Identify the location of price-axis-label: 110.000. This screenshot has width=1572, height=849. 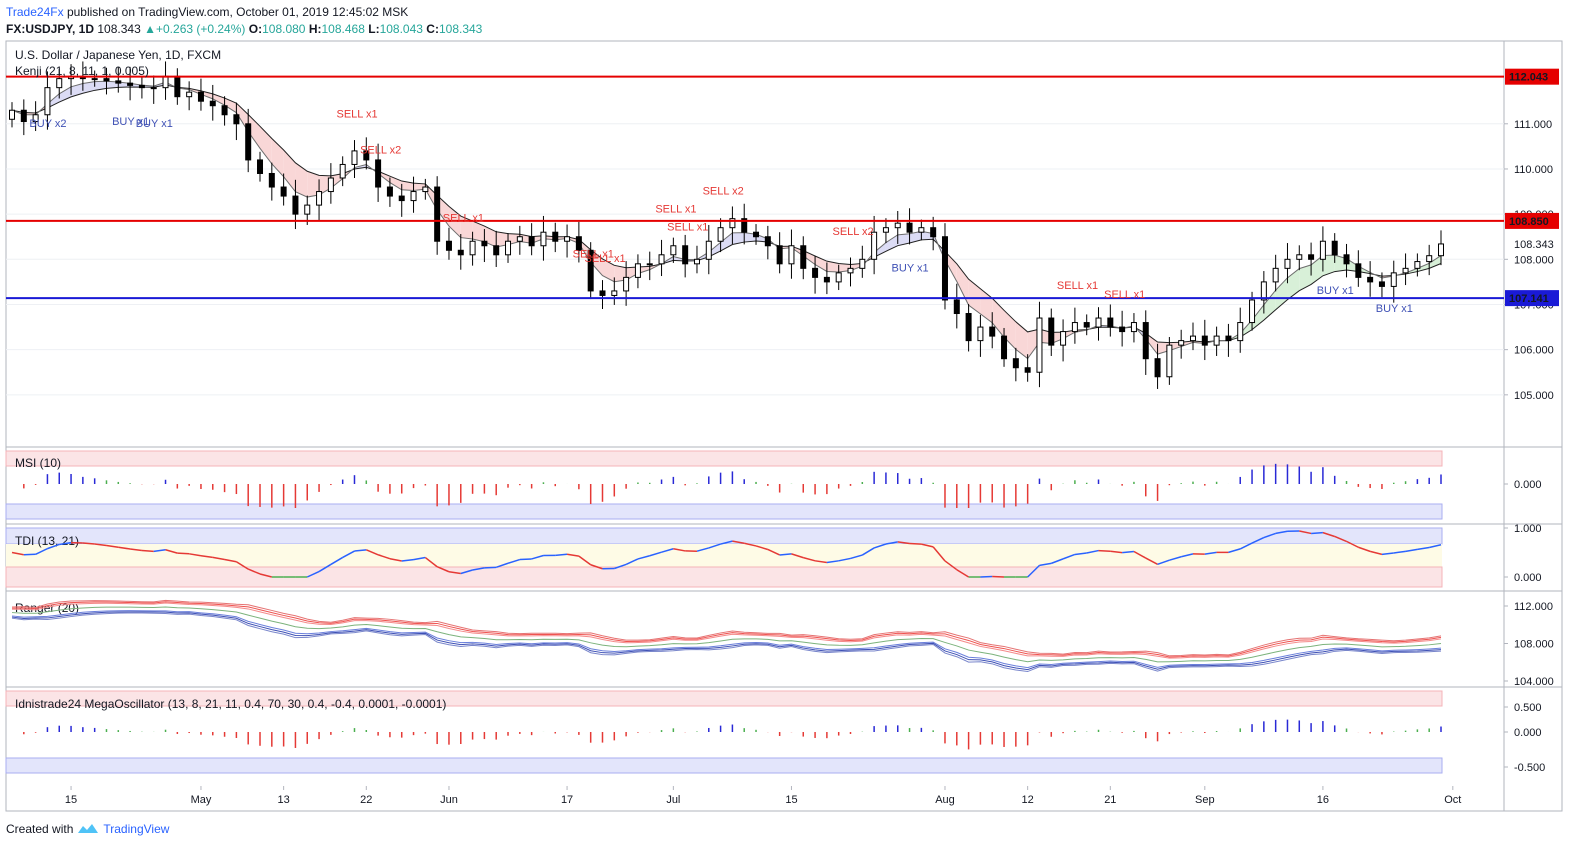
(1533, 170).